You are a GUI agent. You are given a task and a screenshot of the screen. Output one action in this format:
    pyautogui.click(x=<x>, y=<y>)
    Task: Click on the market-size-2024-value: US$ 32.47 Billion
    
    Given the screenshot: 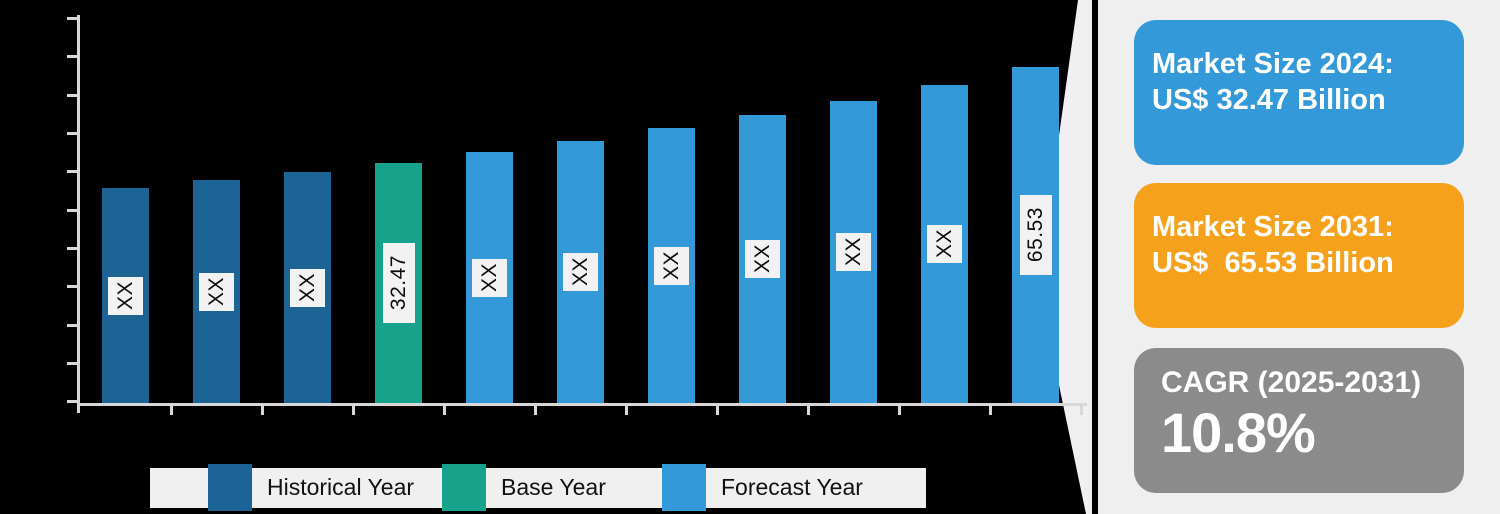 What is the action you would take?
    pyautogui.click(x=1269, y=100)
    